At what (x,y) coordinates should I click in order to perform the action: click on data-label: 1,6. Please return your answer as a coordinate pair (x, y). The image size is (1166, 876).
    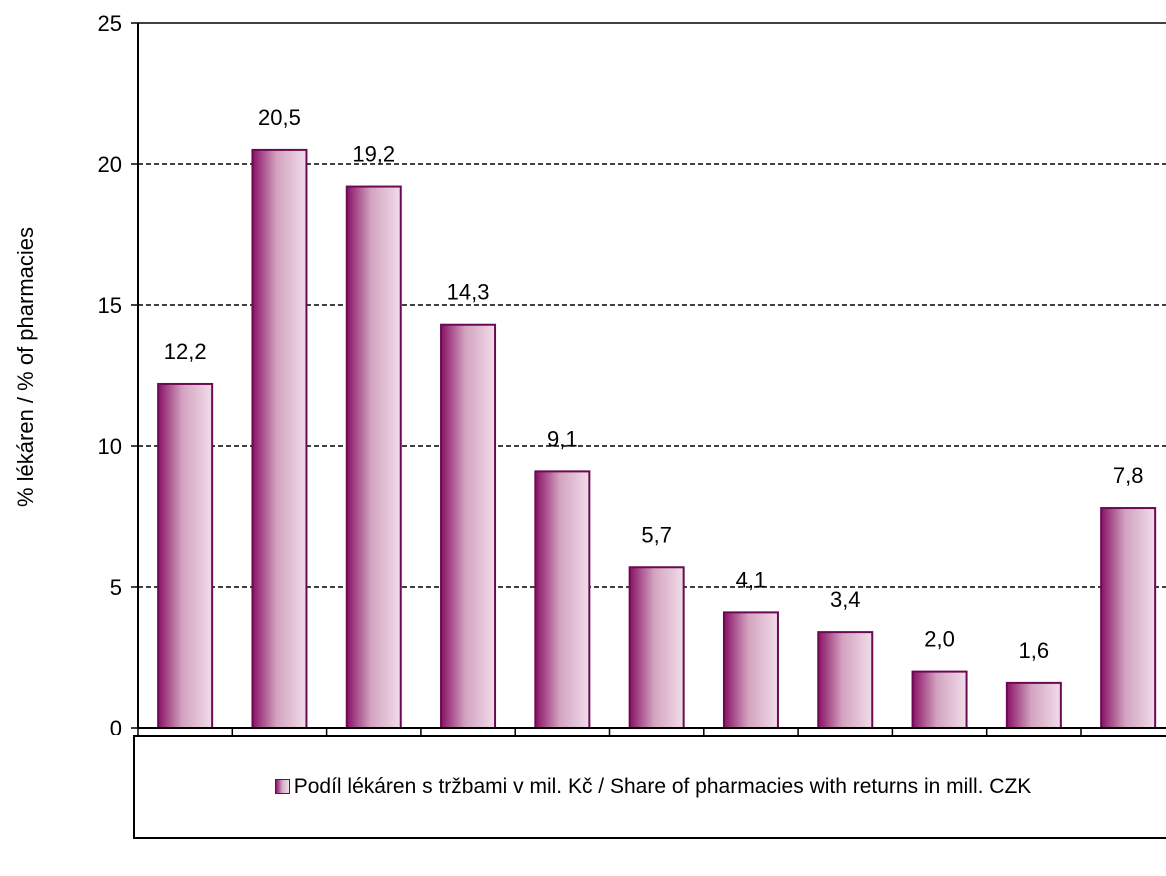
    Looking at the image, I should click on (1034, 650).